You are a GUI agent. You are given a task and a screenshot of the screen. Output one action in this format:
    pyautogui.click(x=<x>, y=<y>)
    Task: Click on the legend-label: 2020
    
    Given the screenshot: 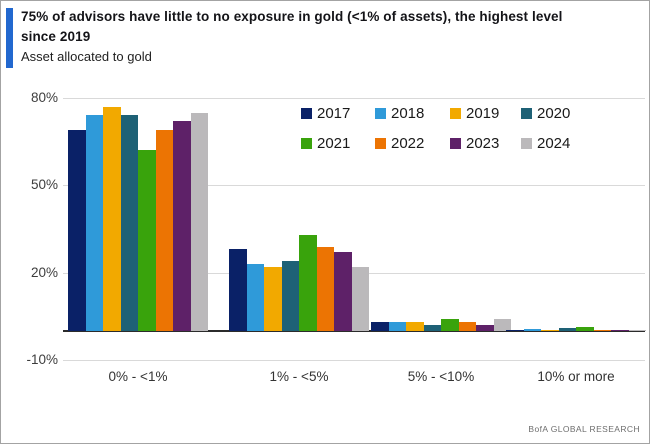 What is the action you would take?
    pyautogui.click(x=554, y=113)
    